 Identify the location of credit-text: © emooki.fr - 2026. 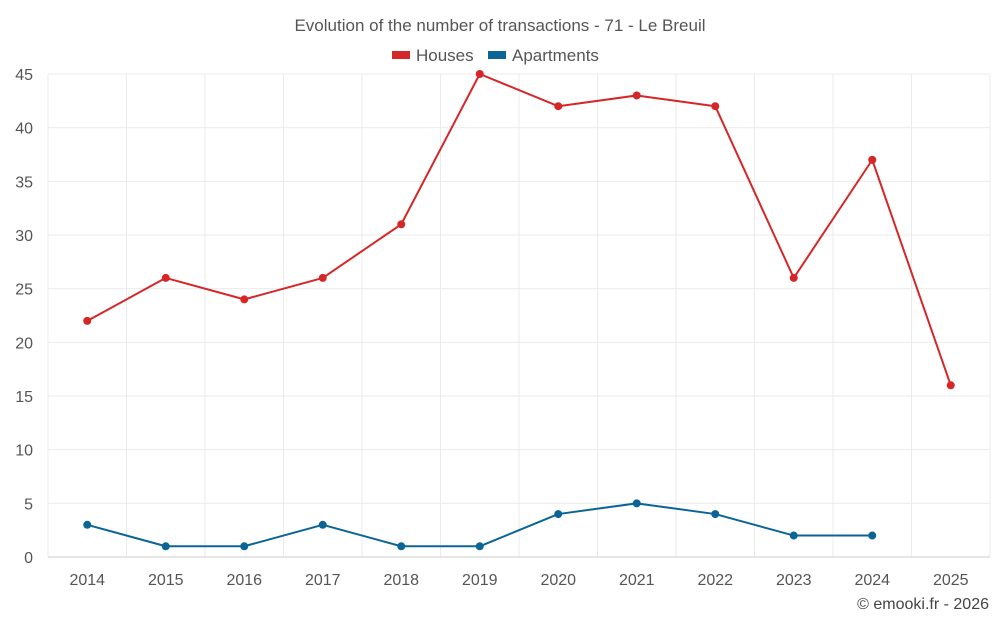
(923, 604).